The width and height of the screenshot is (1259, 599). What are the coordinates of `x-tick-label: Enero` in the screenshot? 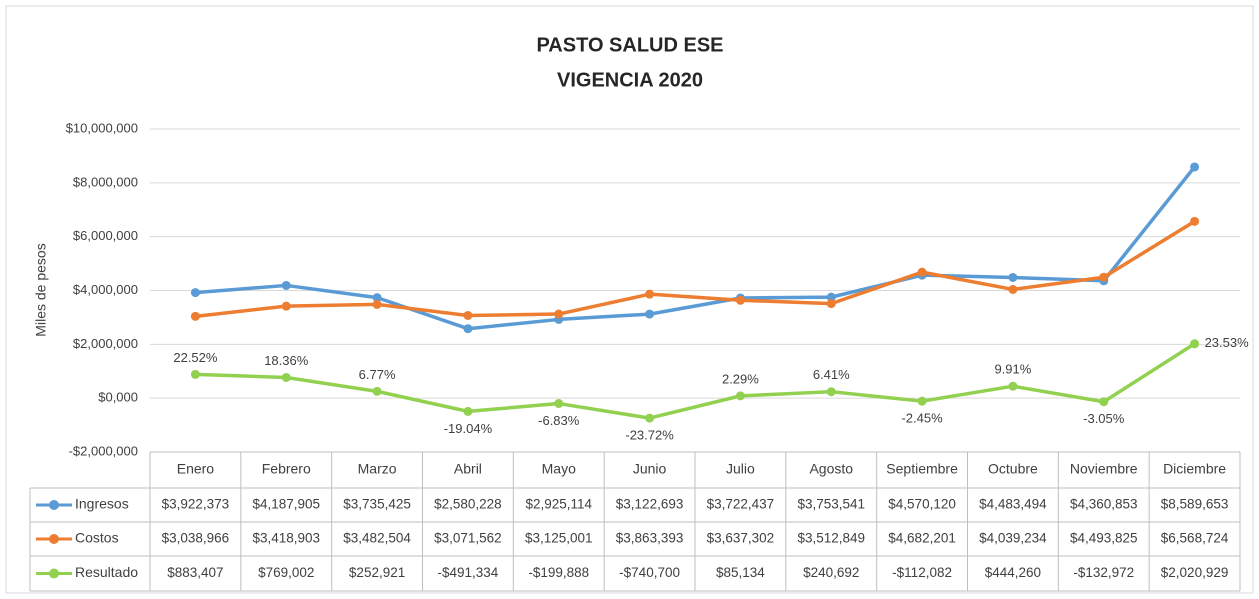 It's located at (196, 469).